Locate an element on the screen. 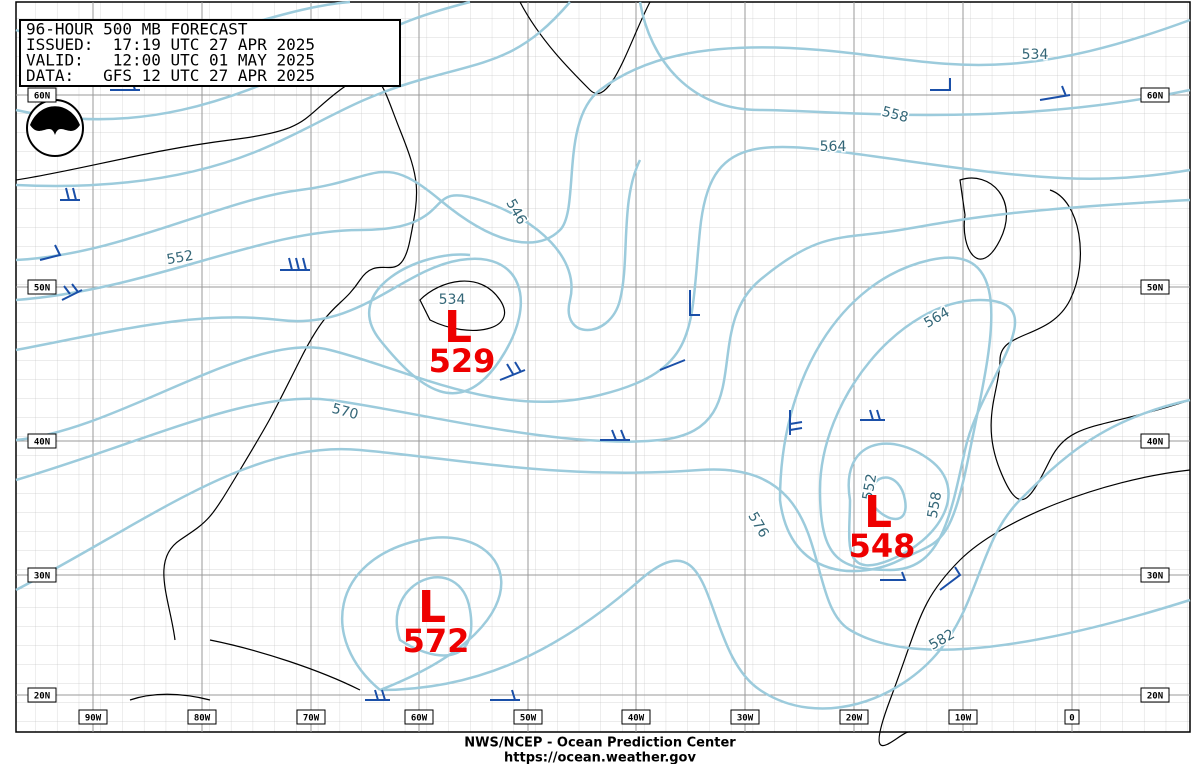 The image size is (1200, 764). longitude-label: 40W is located at coordinates (636, 719).